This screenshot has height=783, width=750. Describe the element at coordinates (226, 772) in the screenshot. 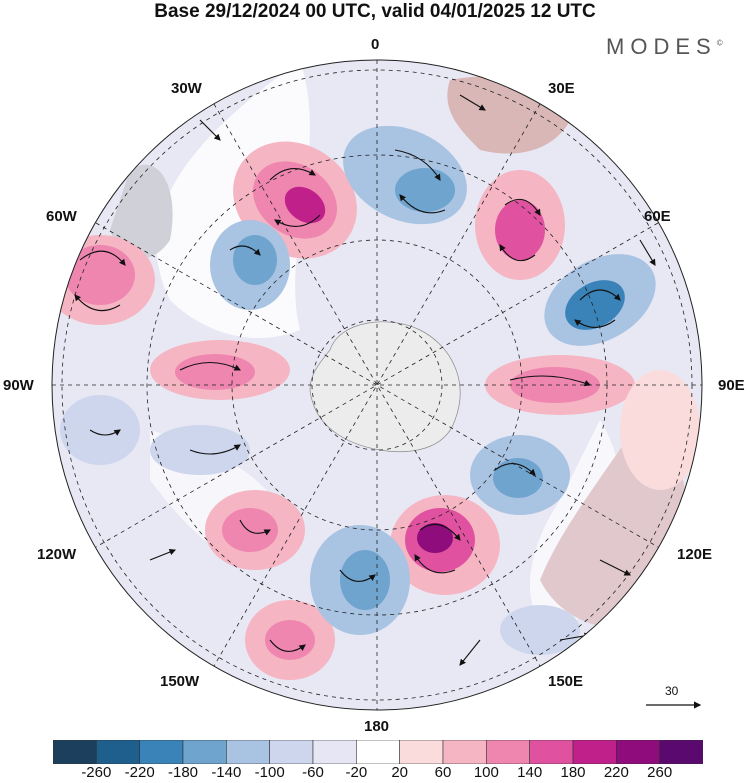

I see `colorbar-tick-label: -140` at that location.